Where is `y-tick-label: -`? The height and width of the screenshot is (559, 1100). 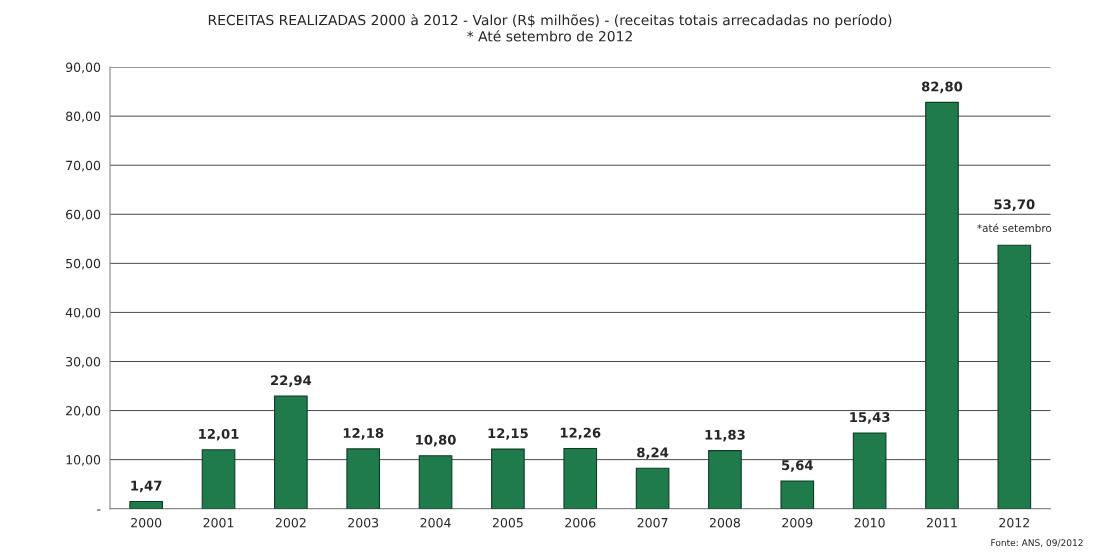
y-tick-label: - is located at coordinates (99, 510).